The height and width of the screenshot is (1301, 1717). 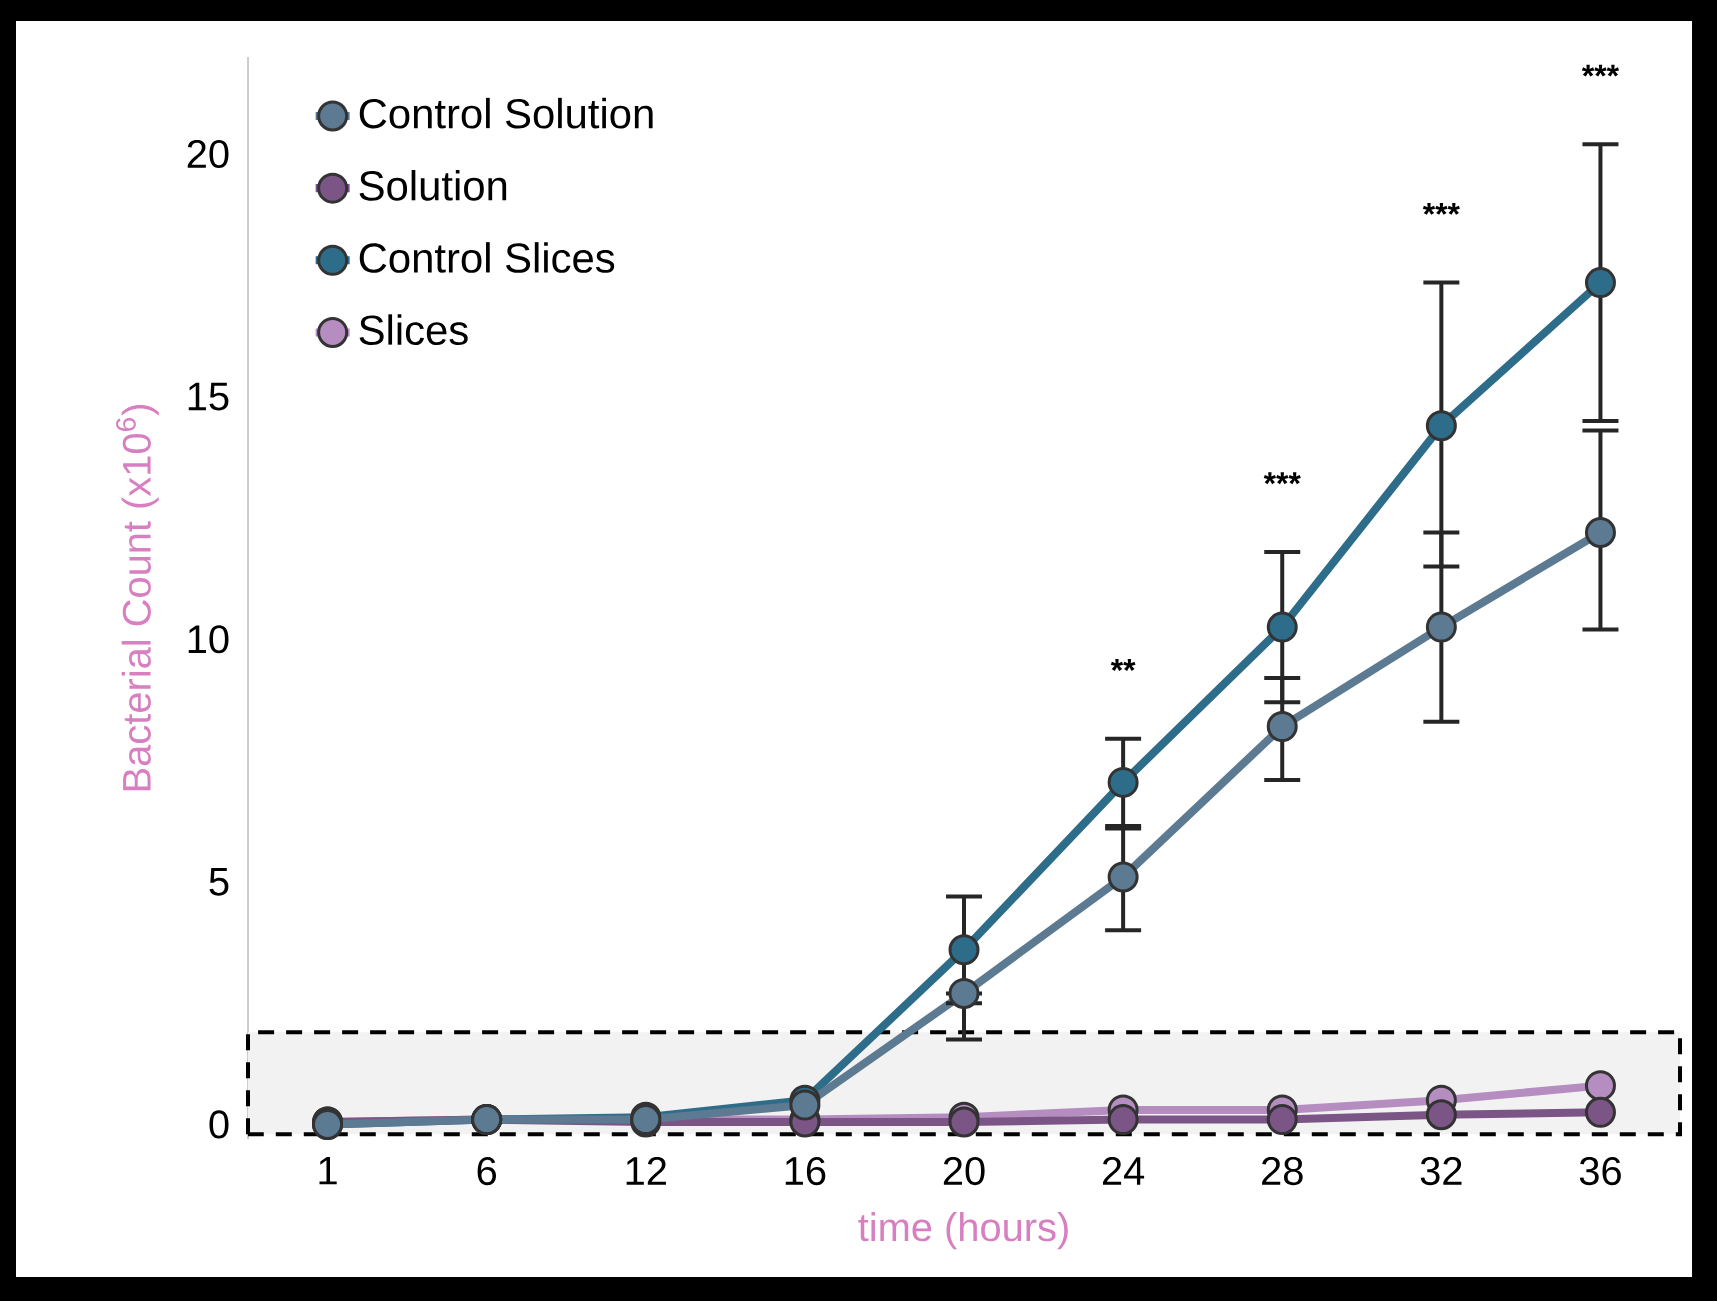 I want to click on x-axis-title: time (hours), so click(x=963, y=1231).